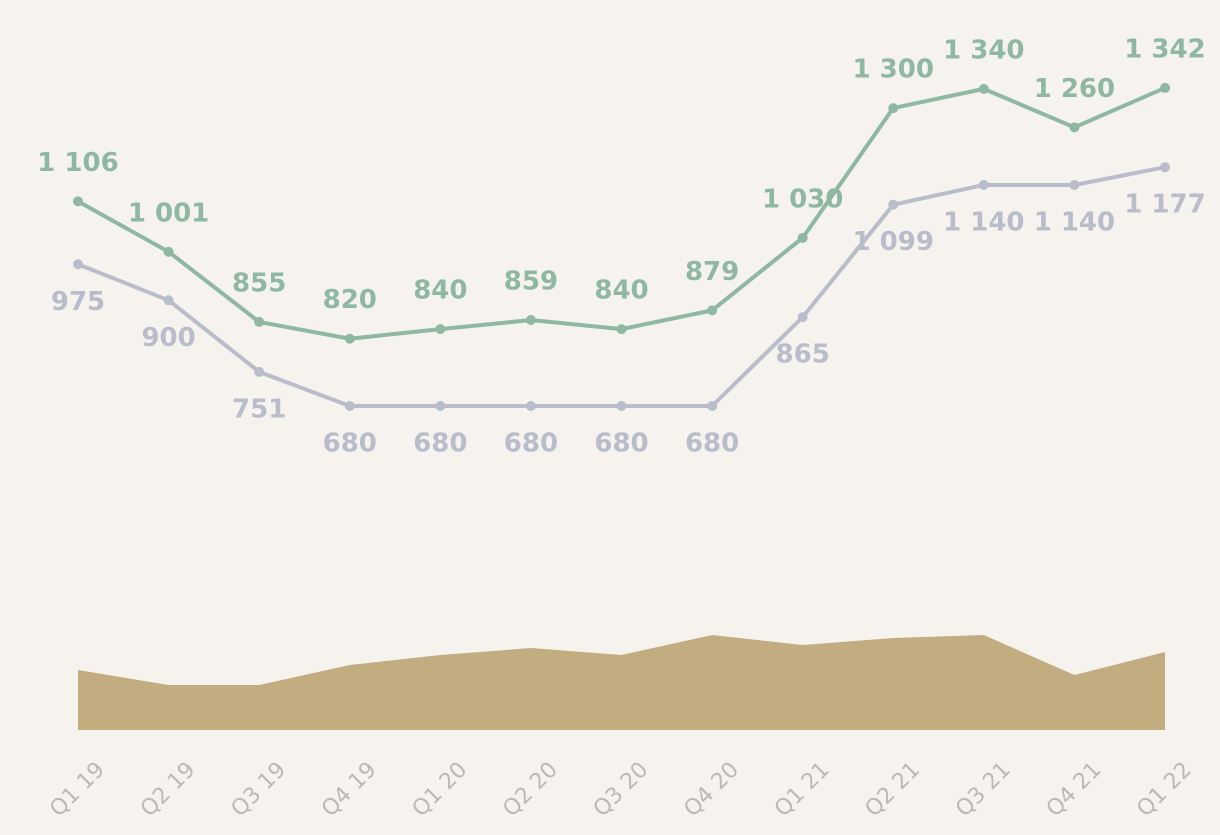  Describe the element at coordinates (259, 789) in the screenshot. I see `x-tick-label: Q3 19` at that location.